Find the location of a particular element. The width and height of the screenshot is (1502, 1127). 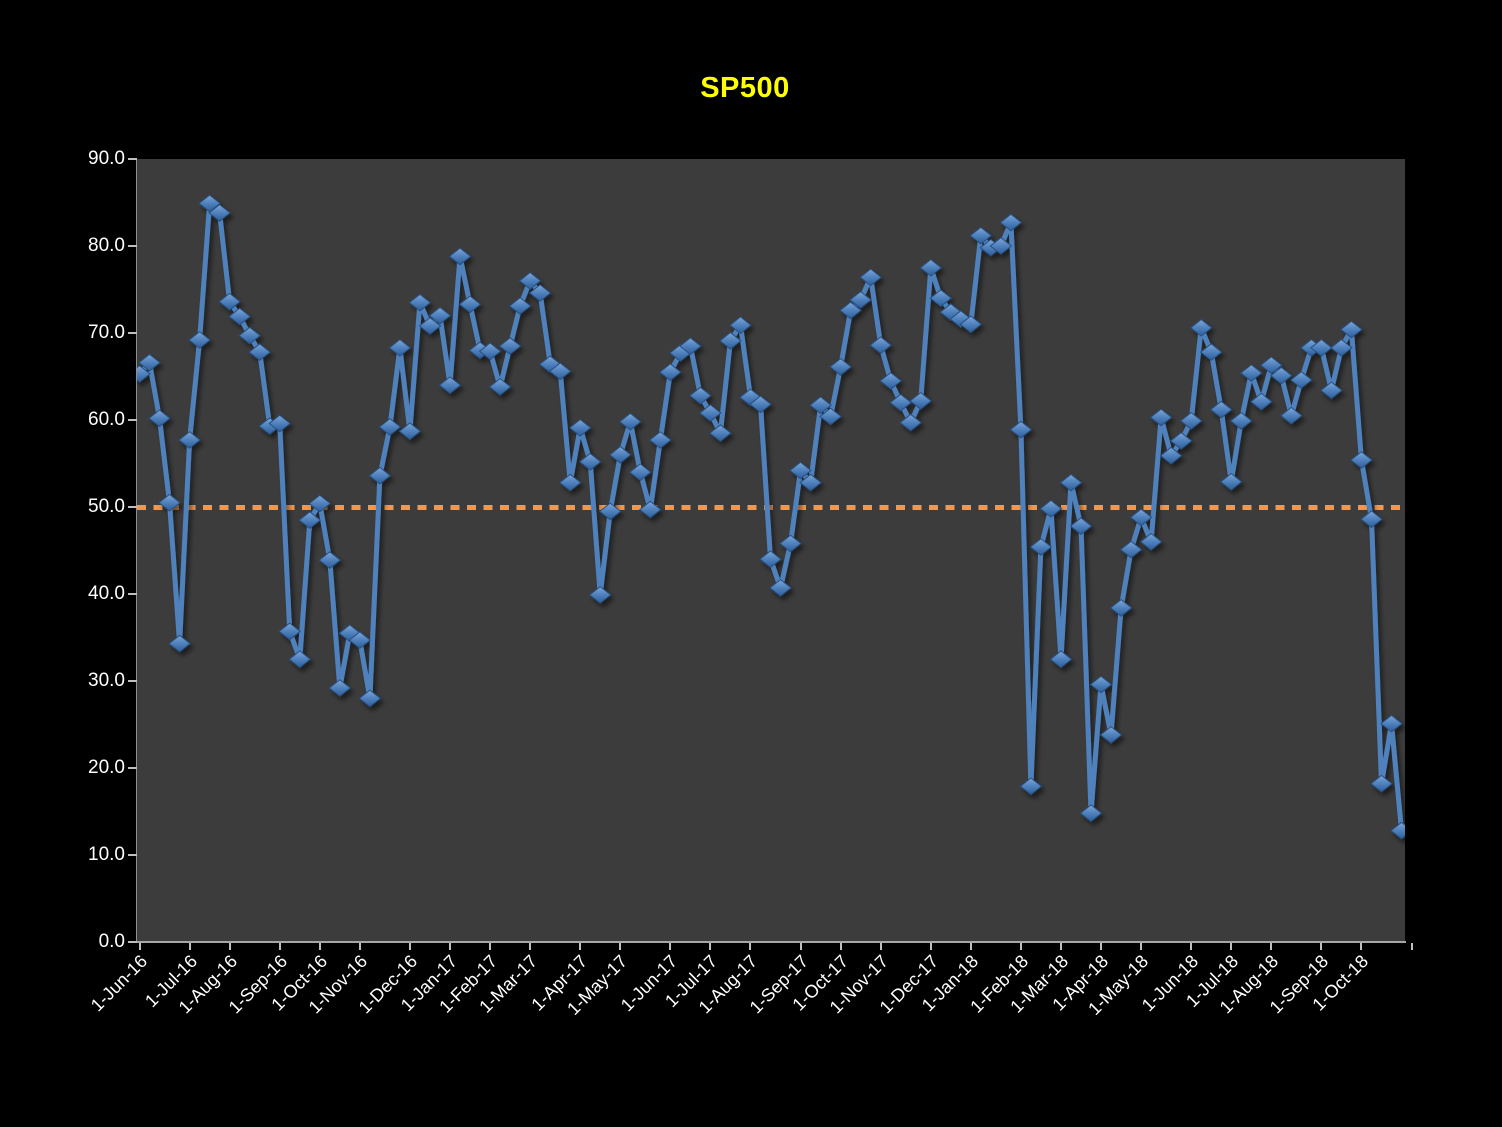

y-tick-label: 40.0 is located at coordinates (106, 593).